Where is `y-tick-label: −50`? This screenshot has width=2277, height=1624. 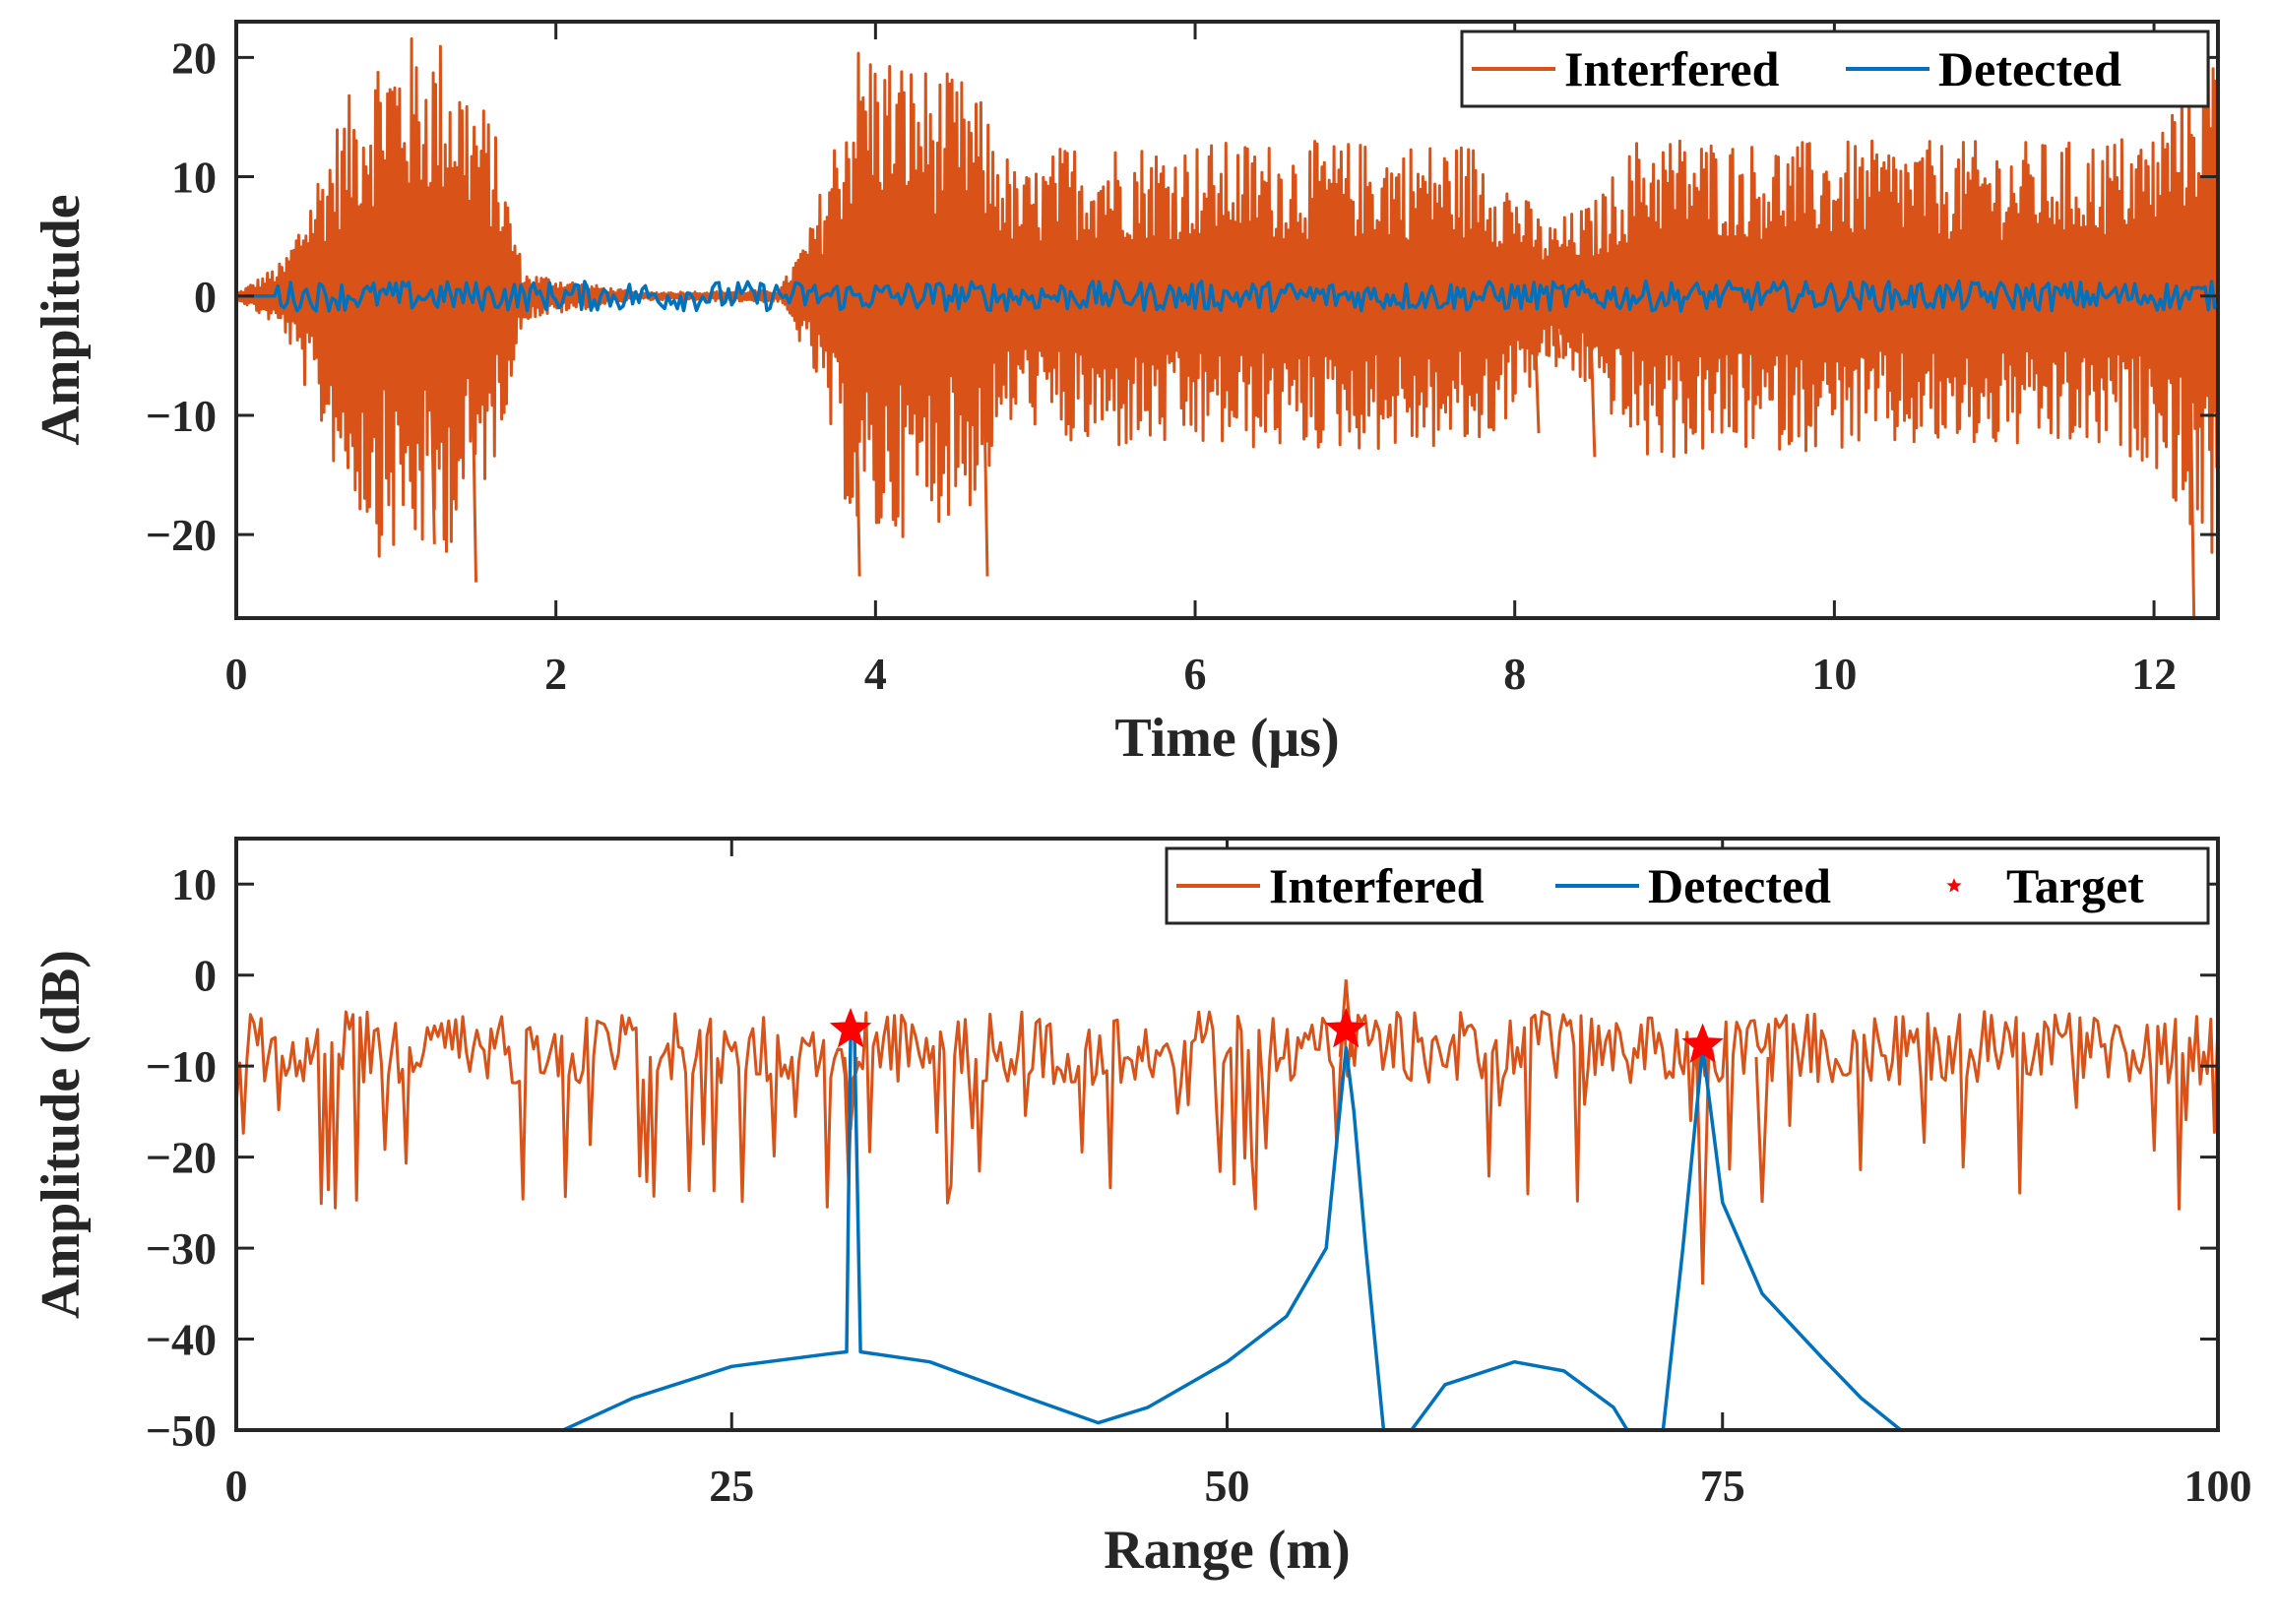 y-tick-label: −50 is located at coordinates (181, 1430).